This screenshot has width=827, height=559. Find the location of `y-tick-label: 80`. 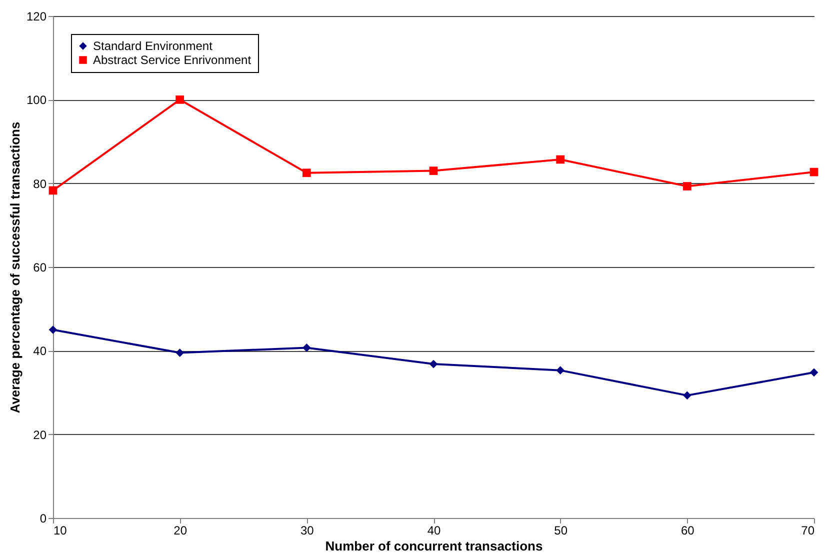

y-tick-label: 80 is located at coordinates (40, 183).